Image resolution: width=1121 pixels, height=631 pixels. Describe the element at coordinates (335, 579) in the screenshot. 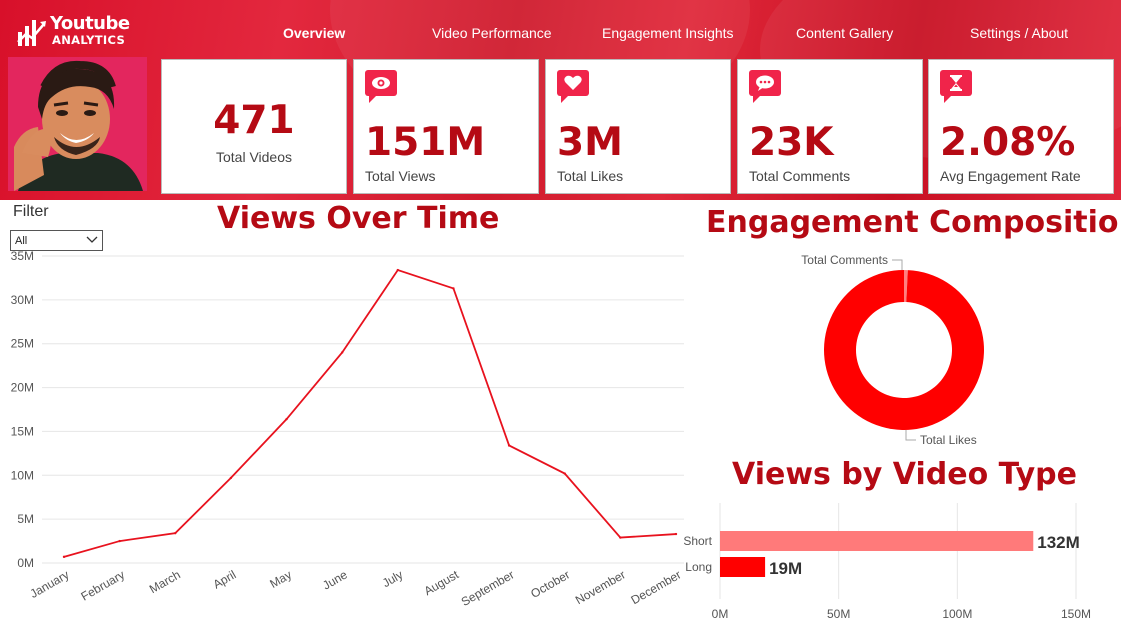

I see `x-tick-label: June` at that location.